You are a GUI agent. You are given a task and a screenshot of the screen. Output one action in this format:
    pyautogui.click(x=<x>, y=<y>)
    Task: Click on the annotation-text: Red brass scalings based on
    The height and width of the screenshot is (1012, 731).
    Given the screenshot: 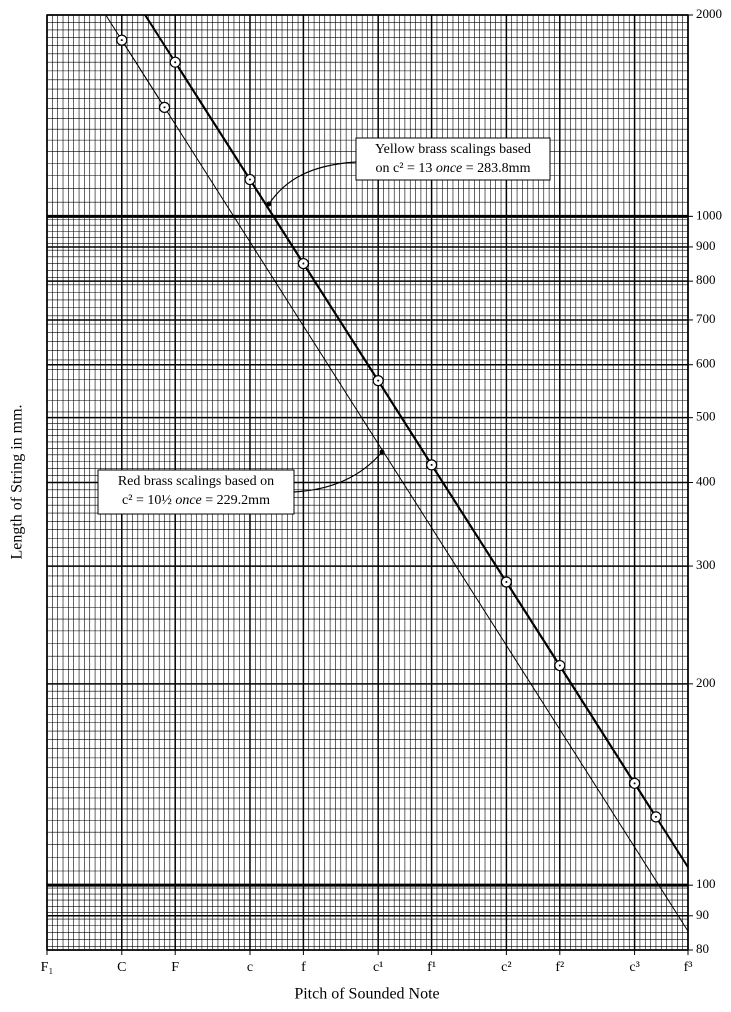 What is the action you would take?
    pyautogui.click(x=196, y=481)
    